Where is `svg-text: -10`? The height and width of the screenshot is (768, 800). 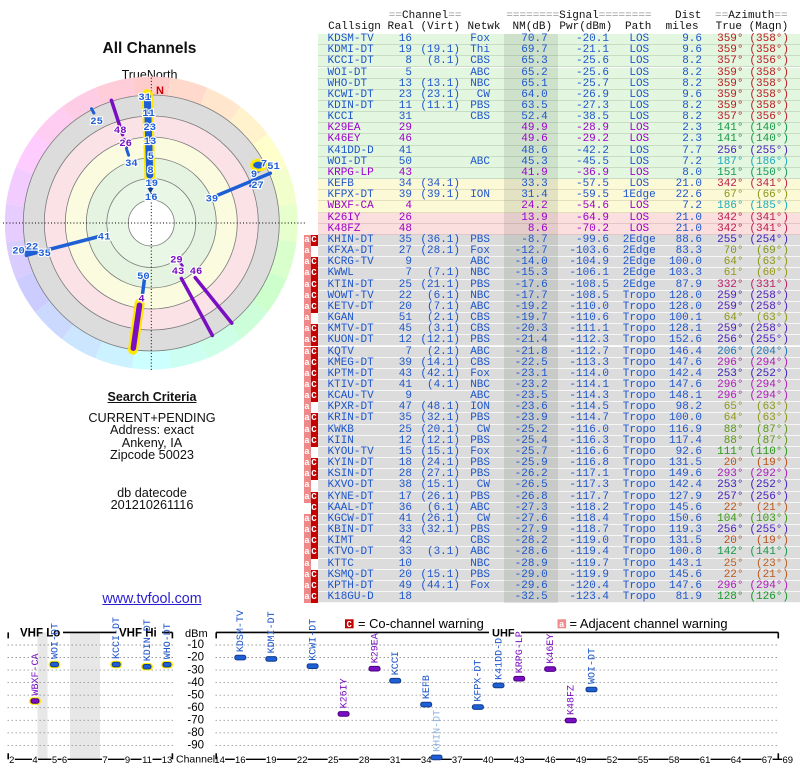
svg-text: -10 is located at coordinates (195, 645).